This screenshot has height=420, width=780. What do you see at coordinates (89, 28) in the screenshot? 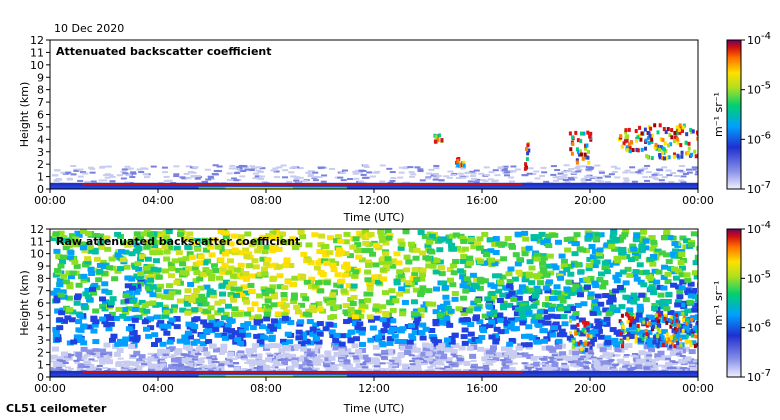
I see `date-label: 10 Dec 2020` at bounding box center [89, 28].